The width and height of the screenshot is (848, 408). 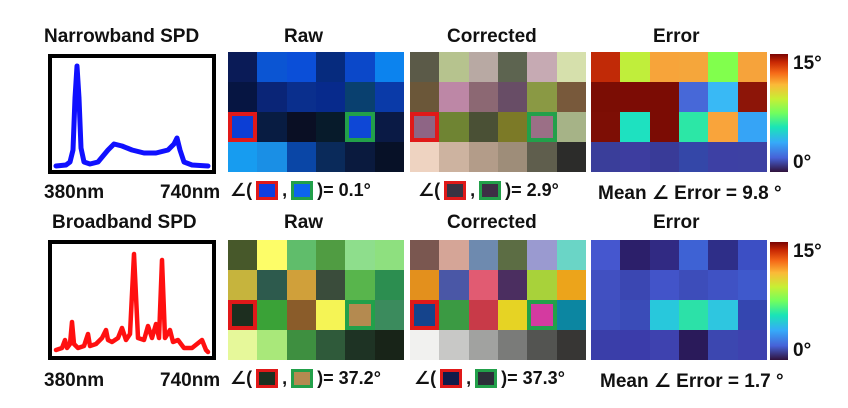 What do you see at coordinates (349, 378) in the screenshot?
I see `angle-value: )= 37.2°` at bounding box center [349, 378].